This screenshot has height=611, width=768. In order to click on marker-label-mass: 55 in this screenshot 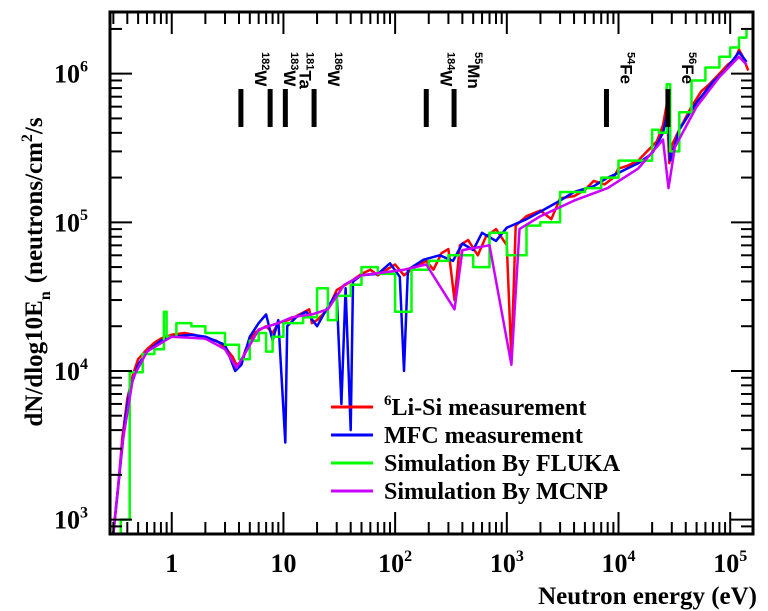, I will do `click(478, 58)`.